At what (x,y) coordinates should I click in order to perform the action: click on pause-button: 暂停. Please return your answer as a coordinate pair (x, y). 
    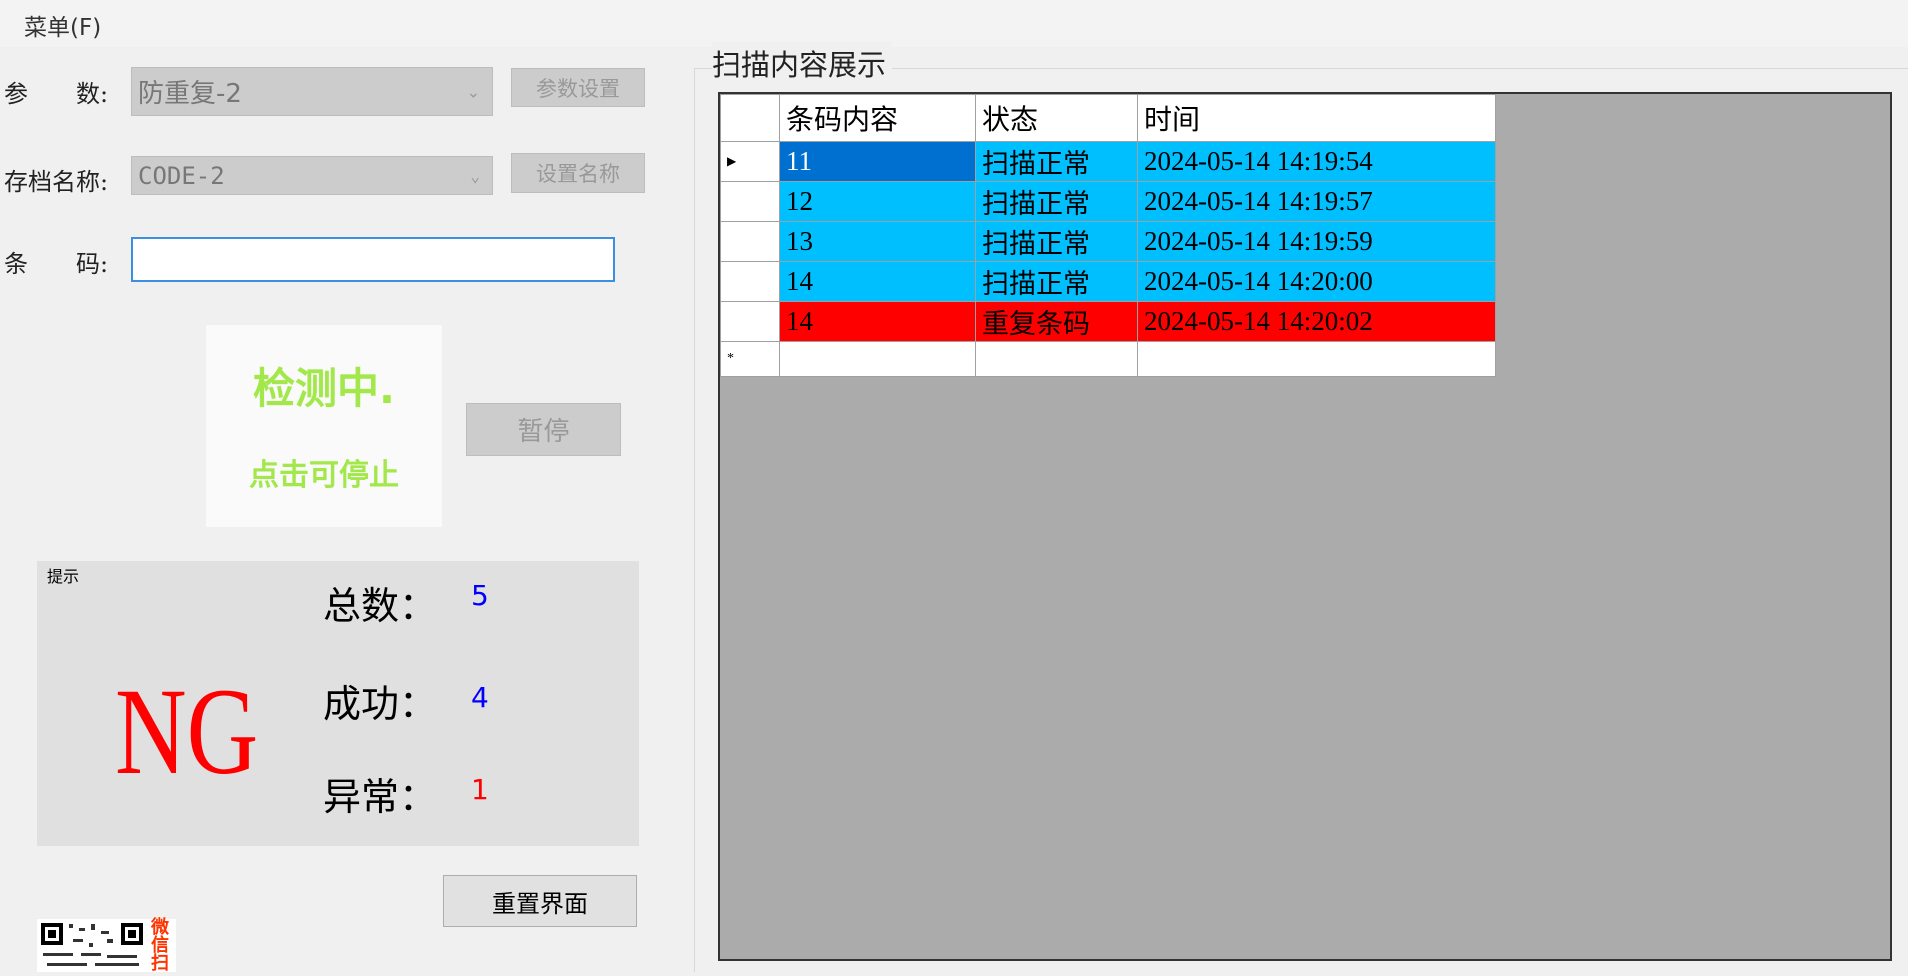
    Looking at the image, I should click on (543, 429).